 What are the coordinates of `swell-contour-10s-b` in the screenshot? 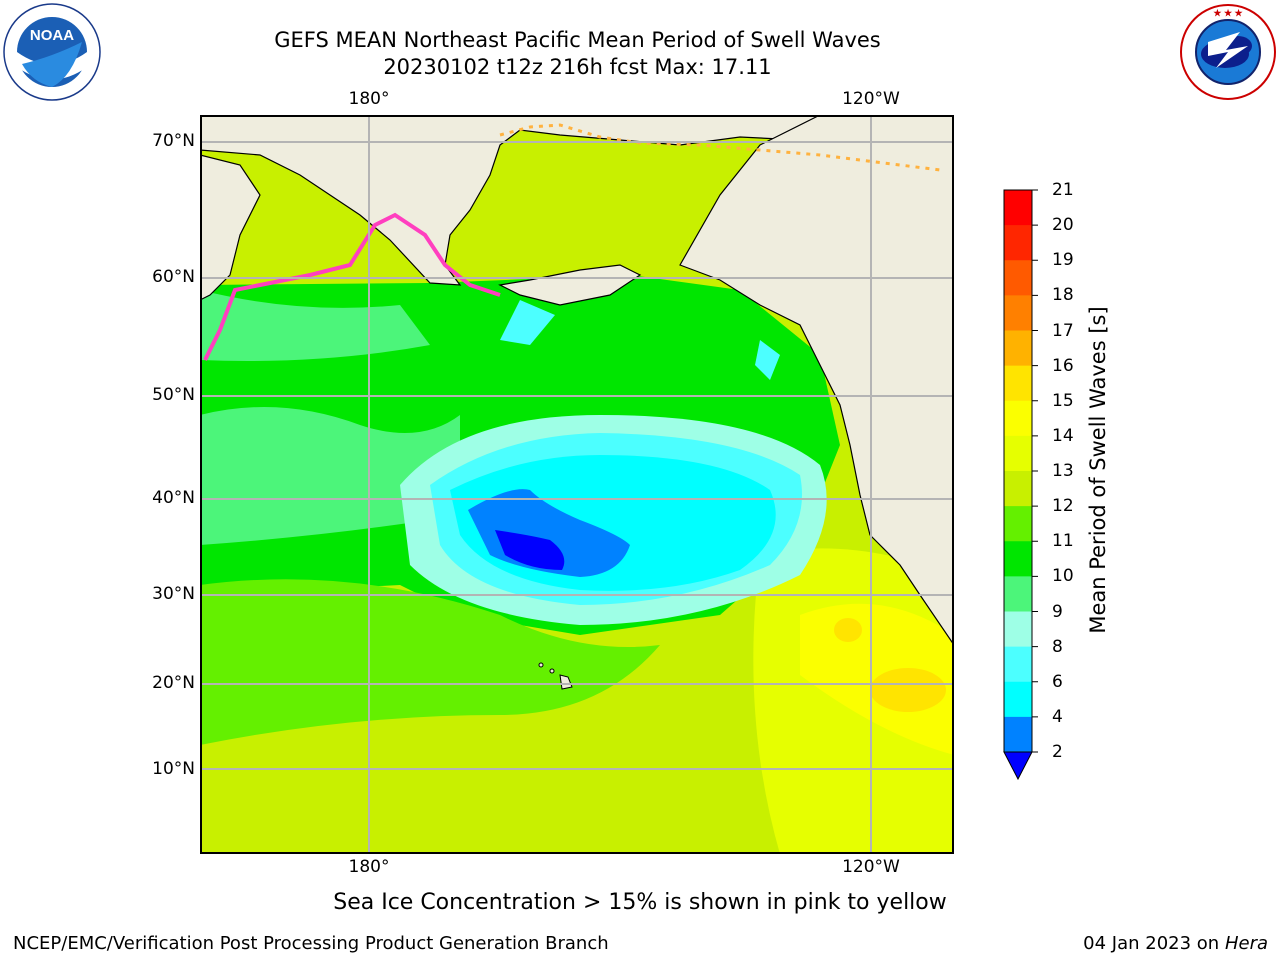 It's located at (315, 325).